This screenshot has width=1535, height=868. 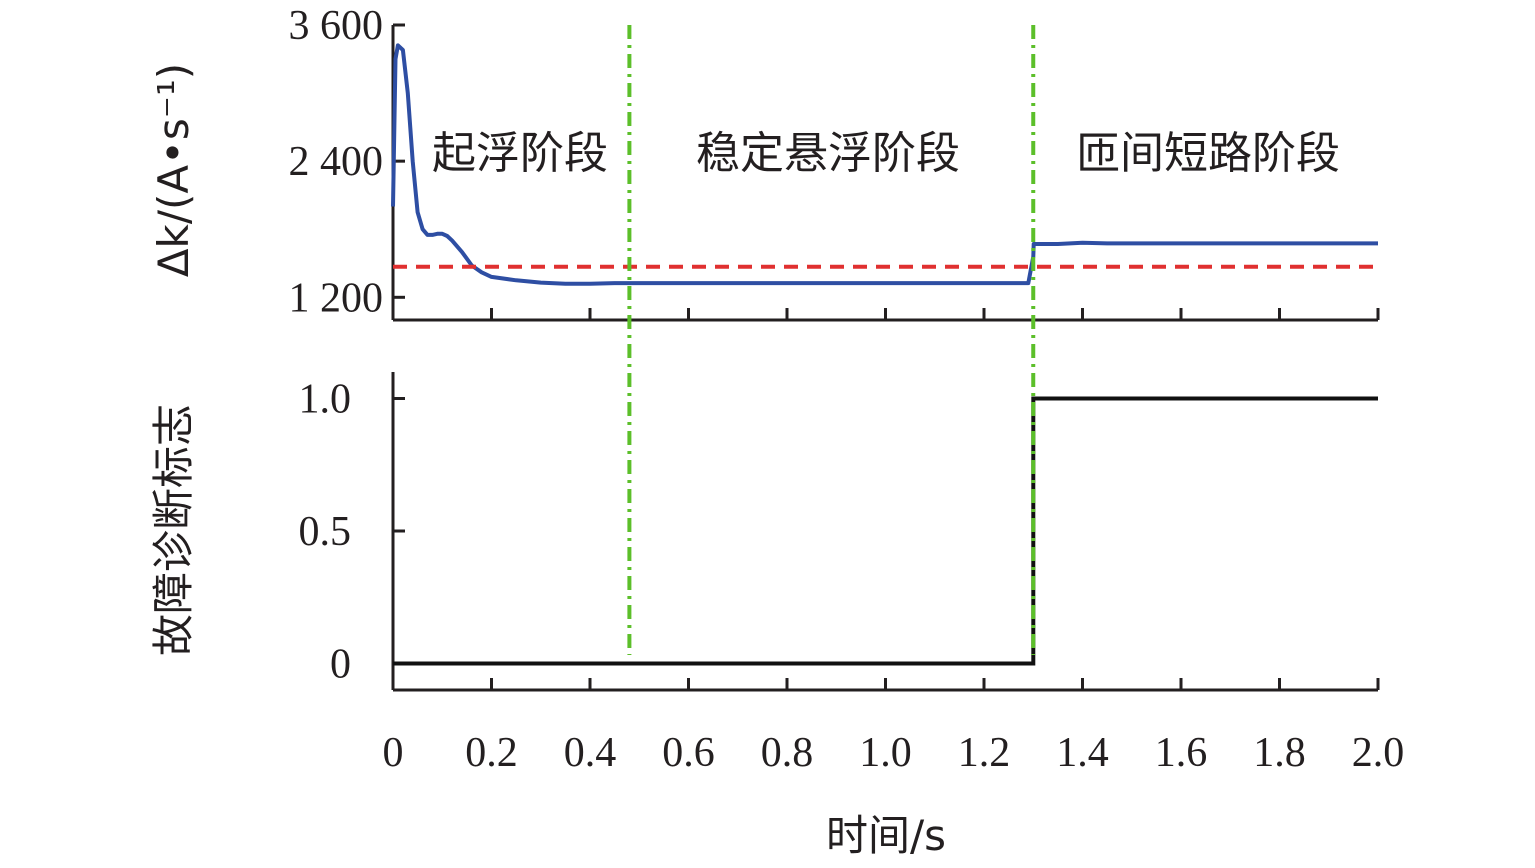 I want to click on x-tick-label: 2.0, so click(x=1378, y=753).